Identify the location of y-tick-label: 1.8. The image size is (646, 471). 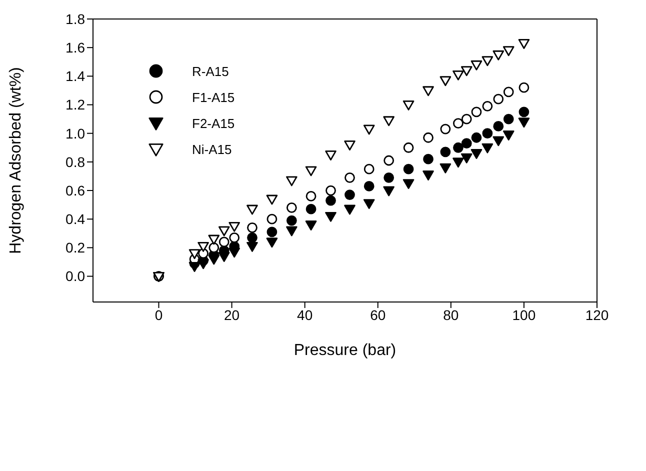
(76, 18).